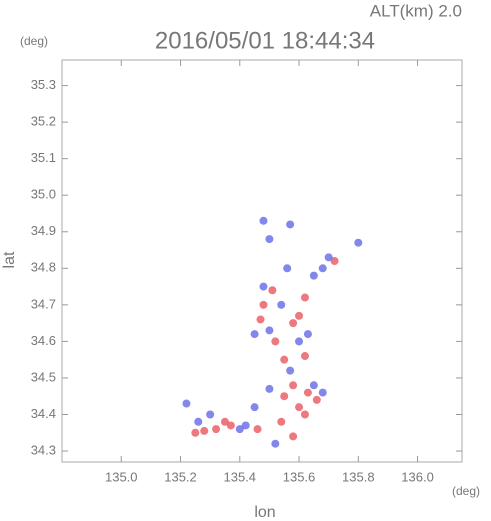  What do you see at coordinates (43, 194) in the screenshot?
I see `y-tick-label: 35.0` at bounding box center [43, 194].